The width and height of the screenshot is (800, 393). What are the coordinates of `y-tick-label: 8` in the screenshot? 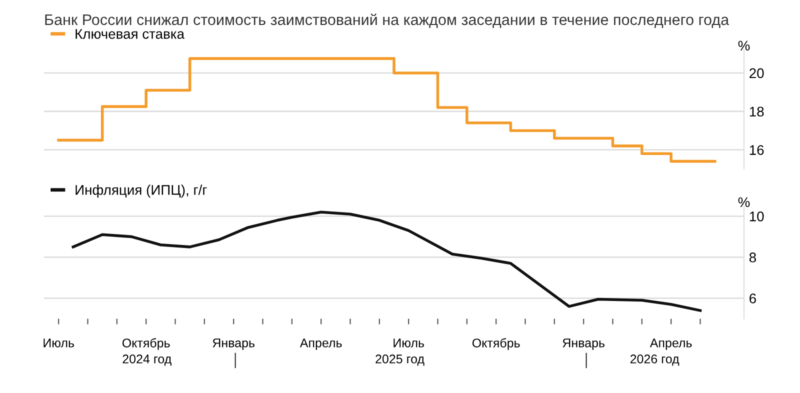 It's located at (752, 257).